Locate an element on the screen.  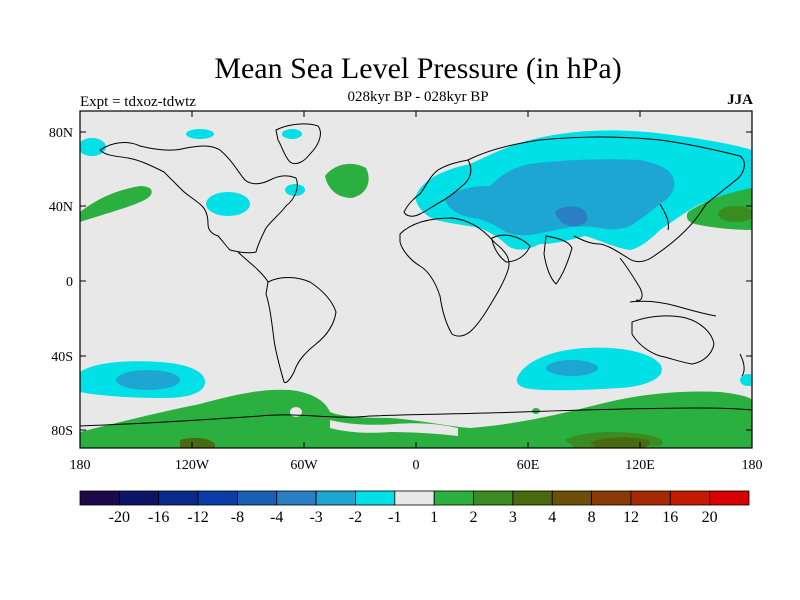
europe-coastline is located at coordinates (437, 188).